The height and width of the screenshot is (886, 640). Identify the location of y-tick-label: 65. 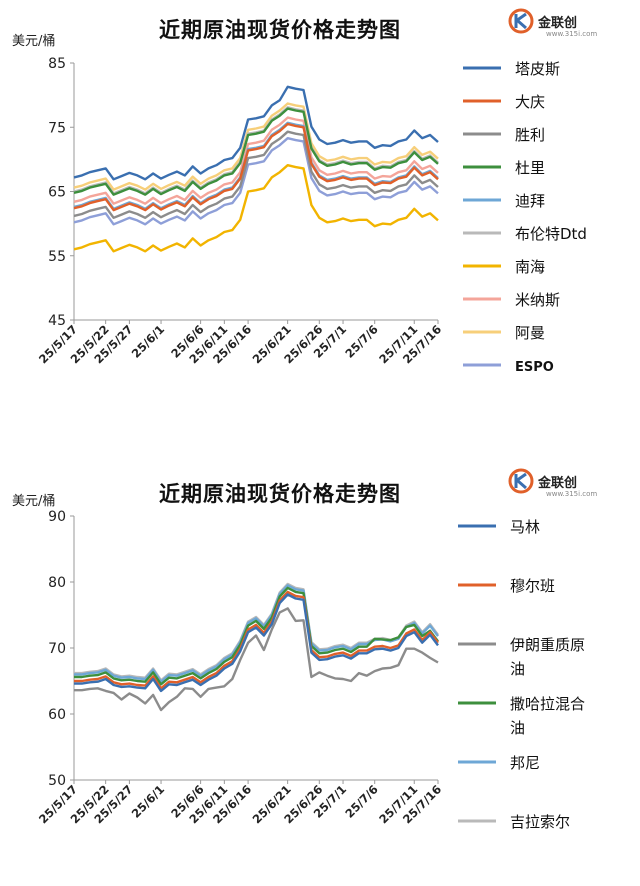
(57, 193).